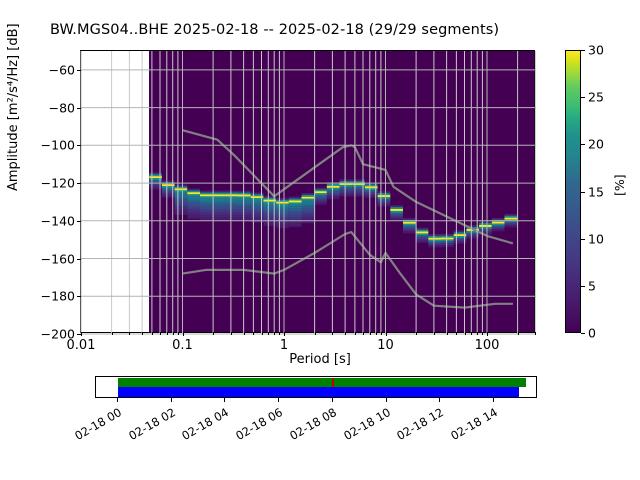  Describe the element at coordinates (596, 239) in the screenshot. I see `colorbar-tick-label: 10` at that location.